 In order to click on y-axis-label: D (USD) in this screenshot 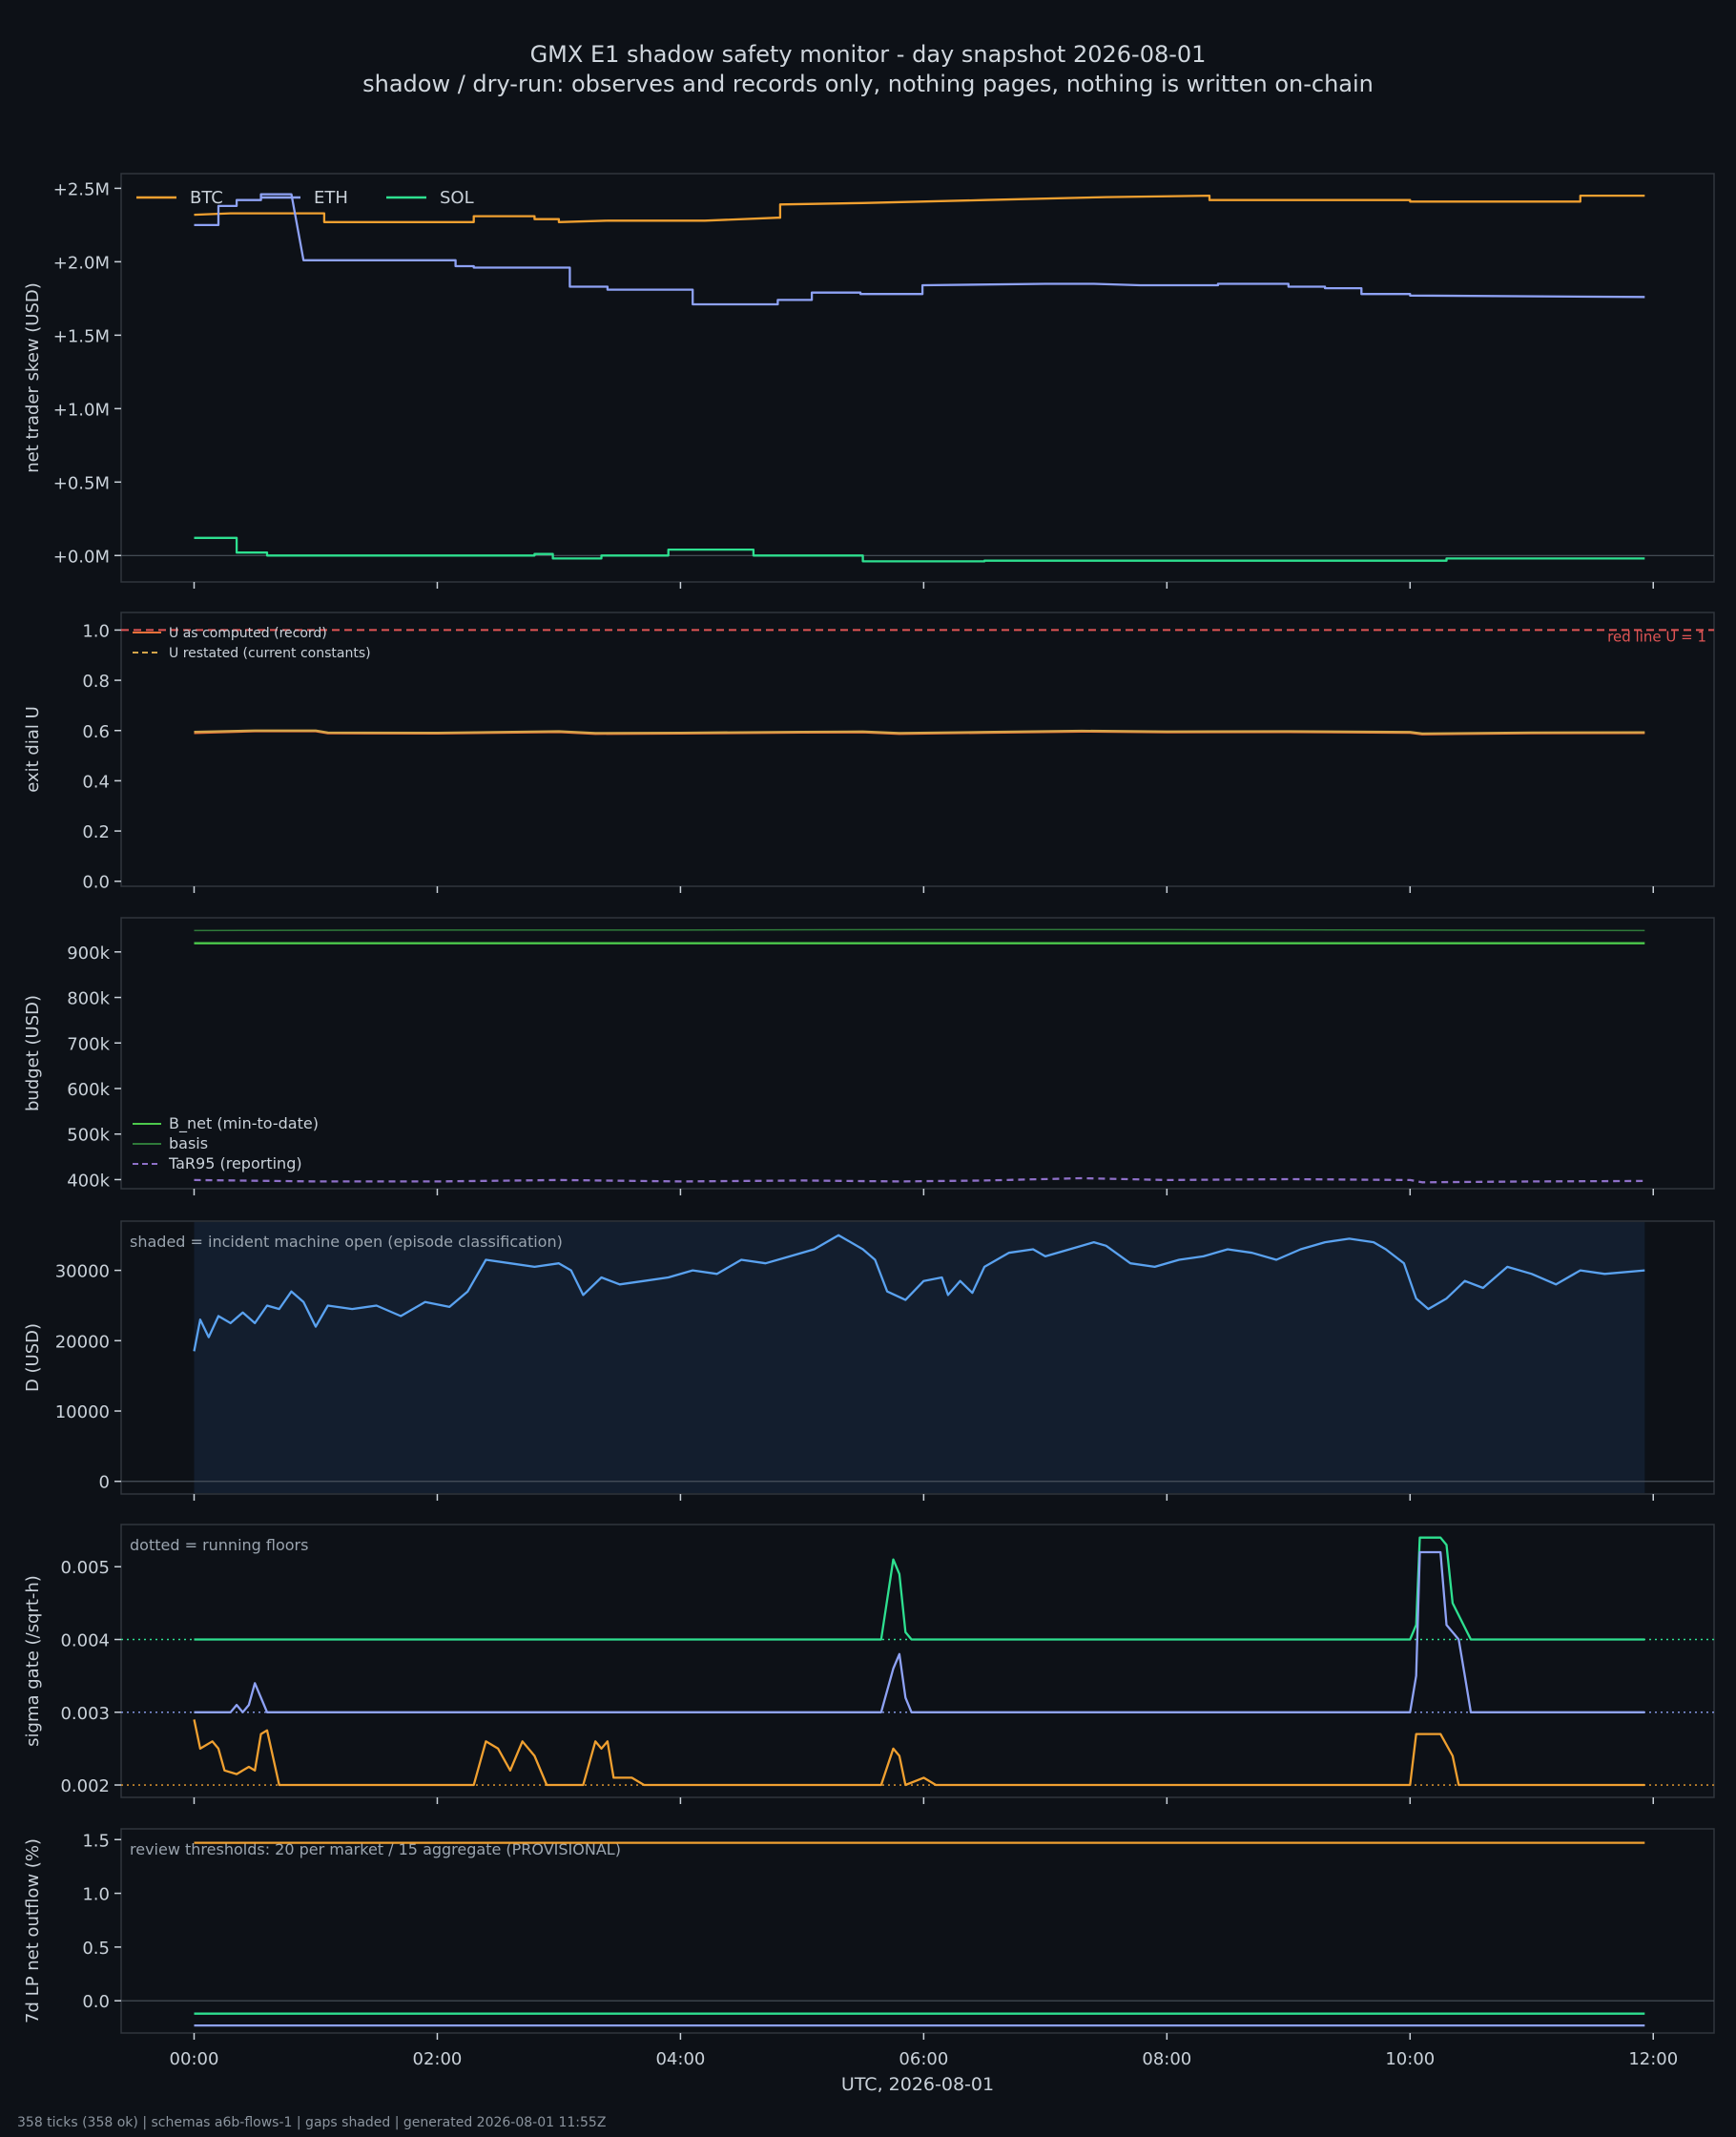, I will do `click(33, 1357)`.